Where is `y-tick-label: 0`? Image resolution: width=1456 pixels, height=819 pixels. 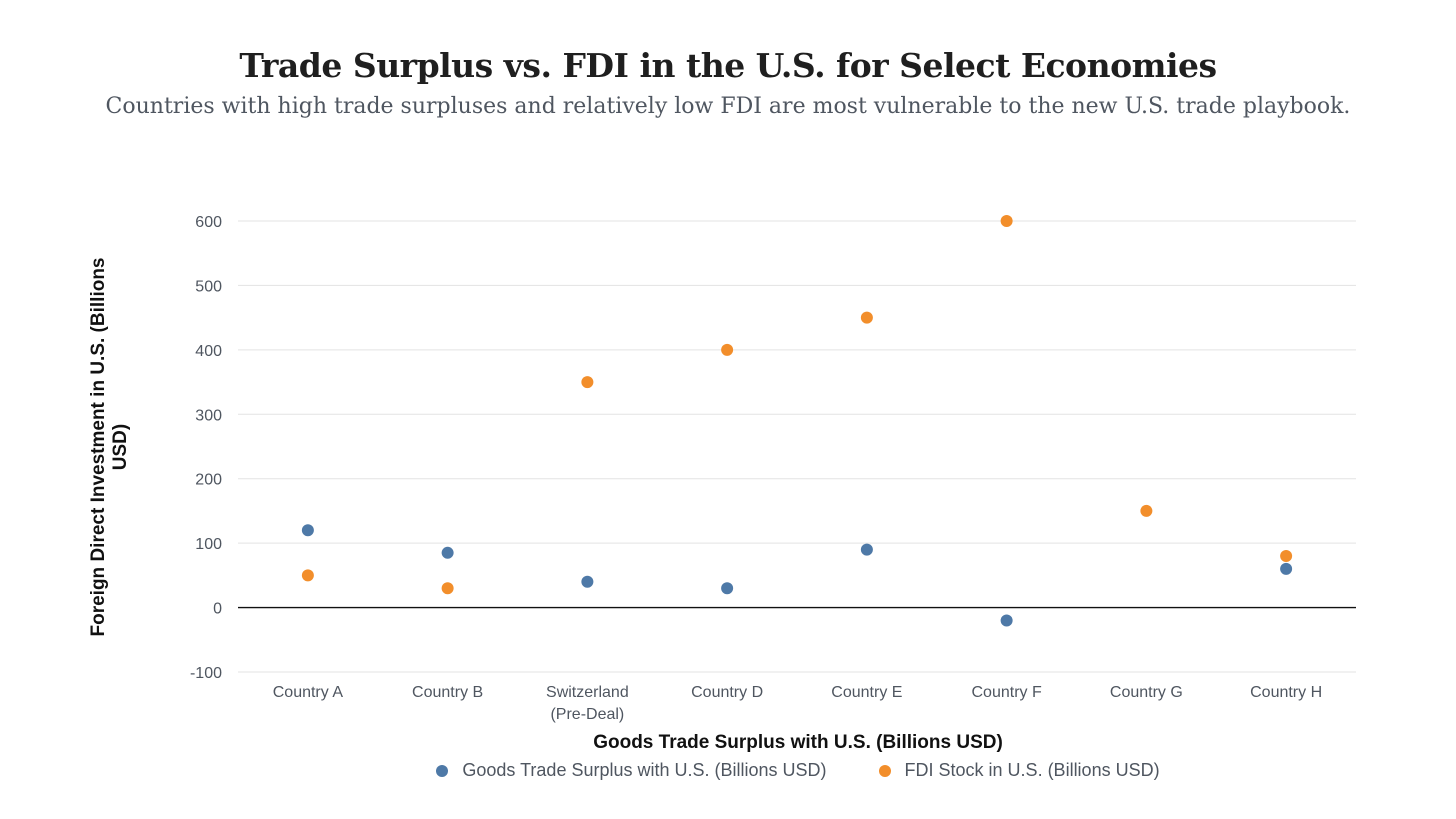 y-tick-label: 0 is located at coordinates (217, 609).